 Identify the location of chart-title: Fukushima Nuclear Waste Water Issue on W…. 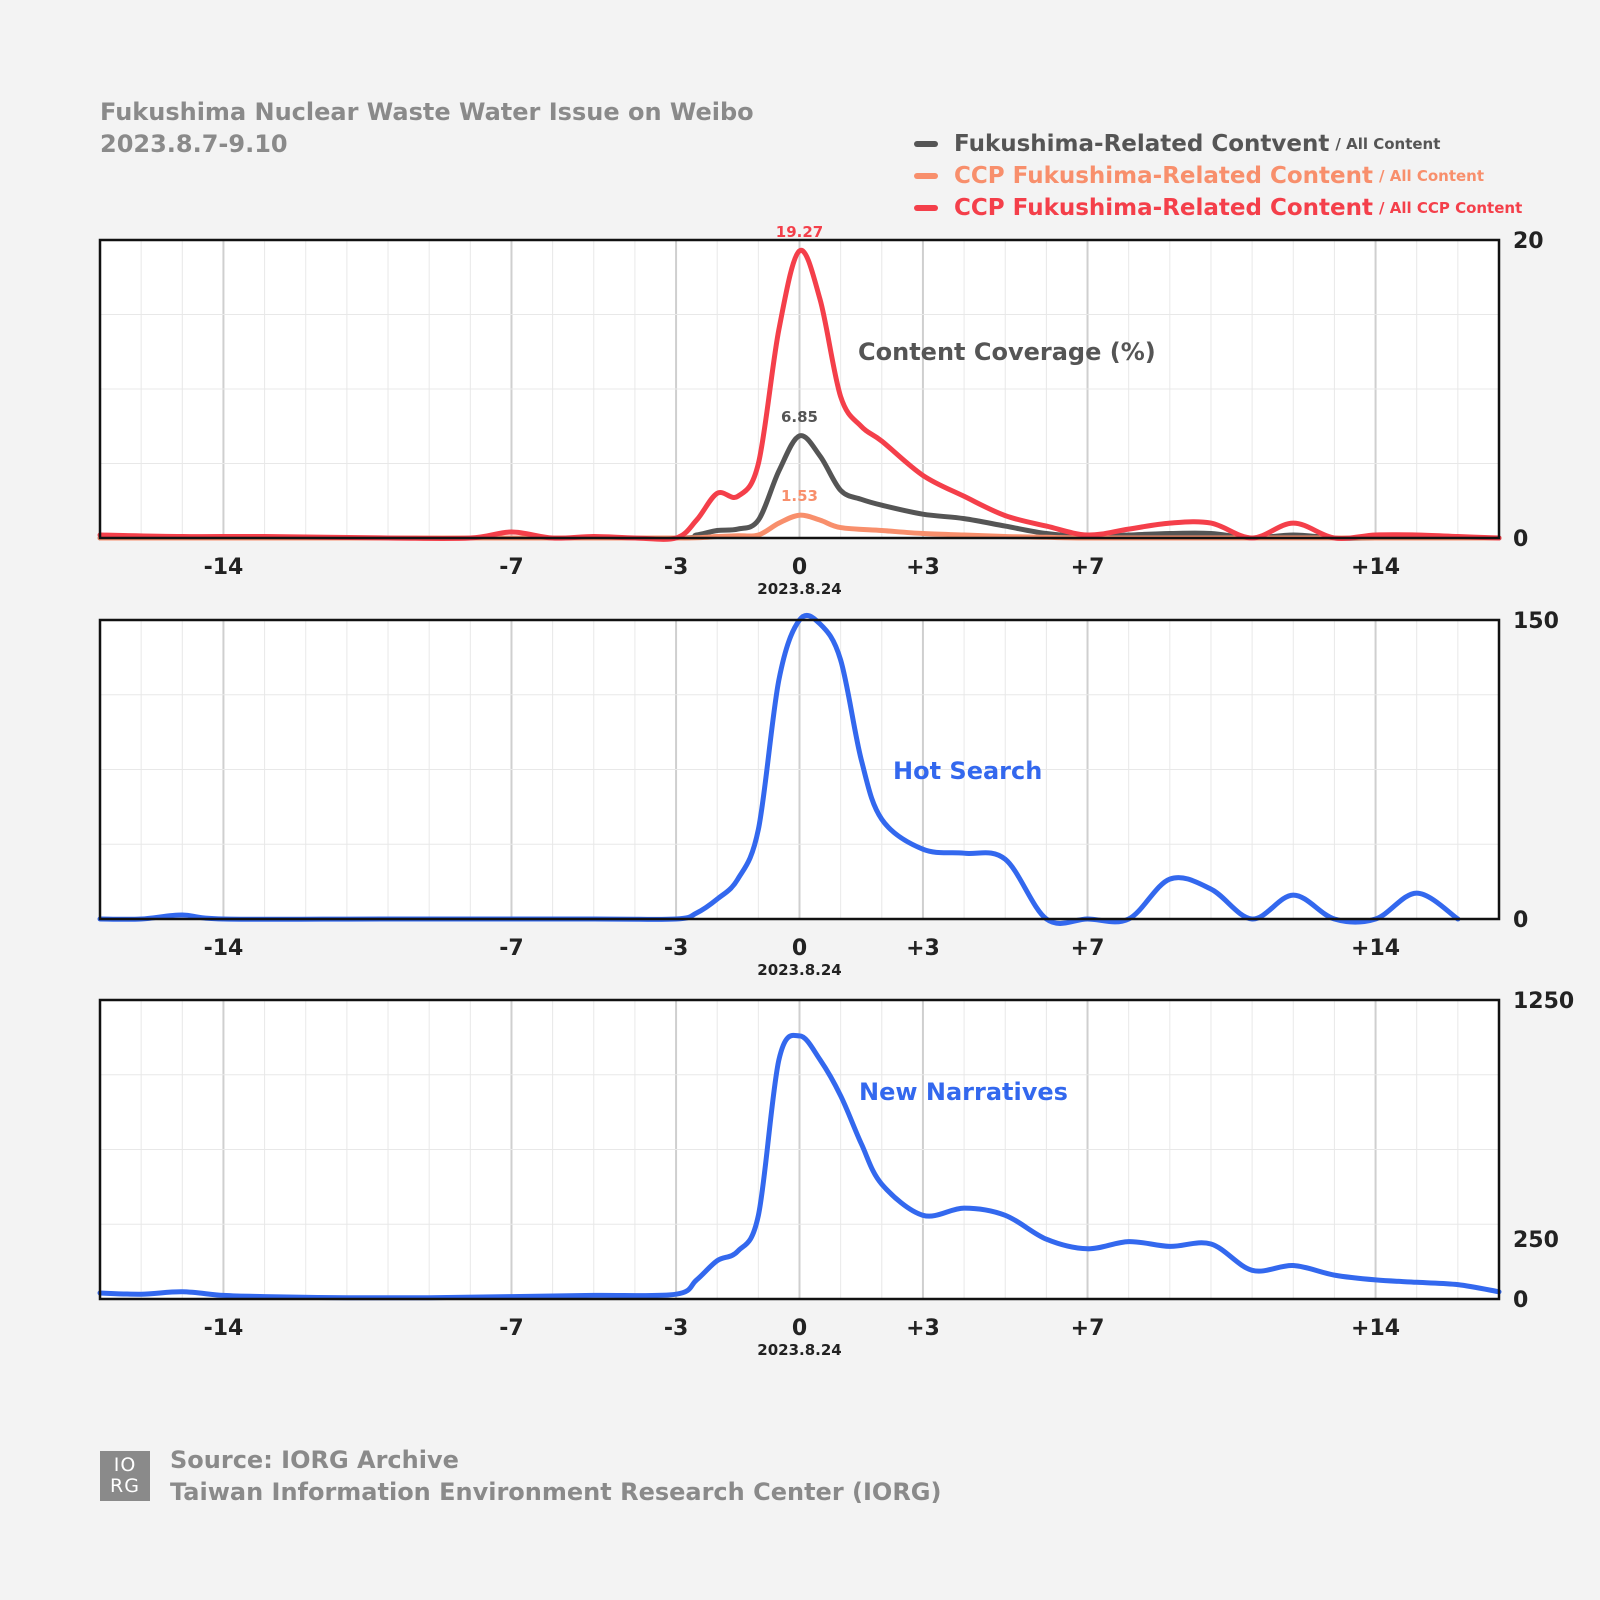
(427, 112).